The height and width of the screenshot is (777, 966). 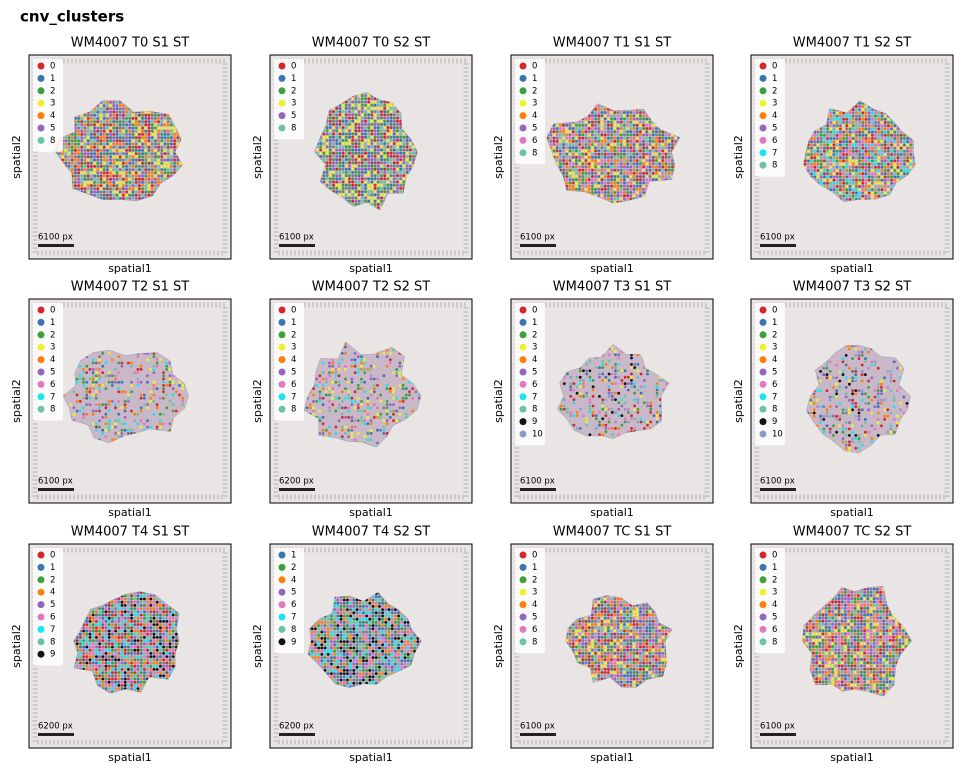 What do you see at coordinates (41, 103) in the screenshot?
I see `legend-marker` at bounding box center [41, 103].